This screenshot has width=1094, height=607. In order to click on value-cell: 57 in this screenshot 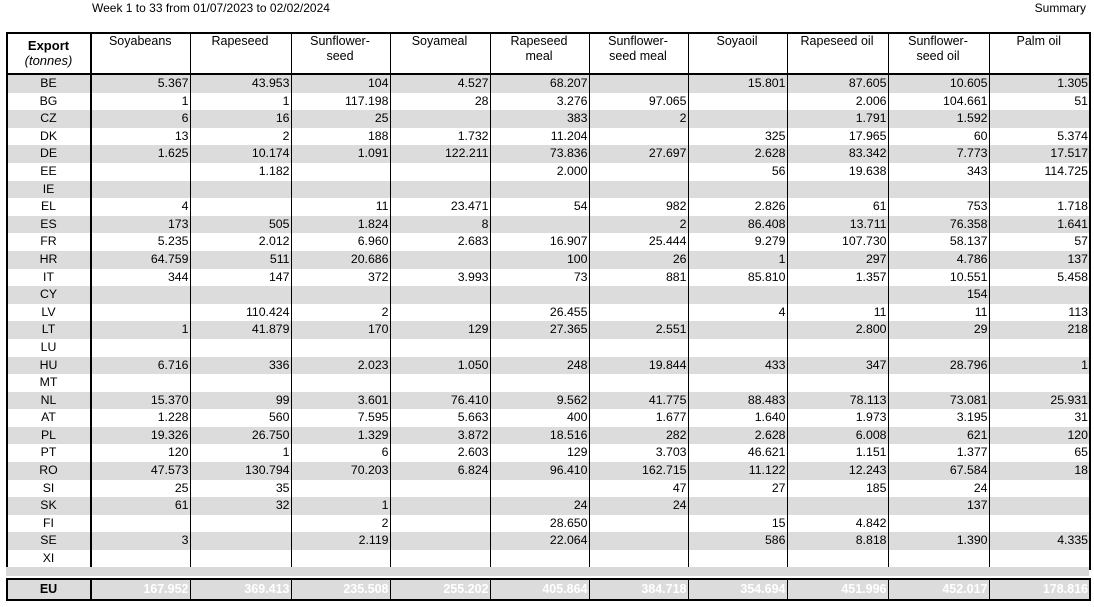, I will do `click(1039, 242)`.